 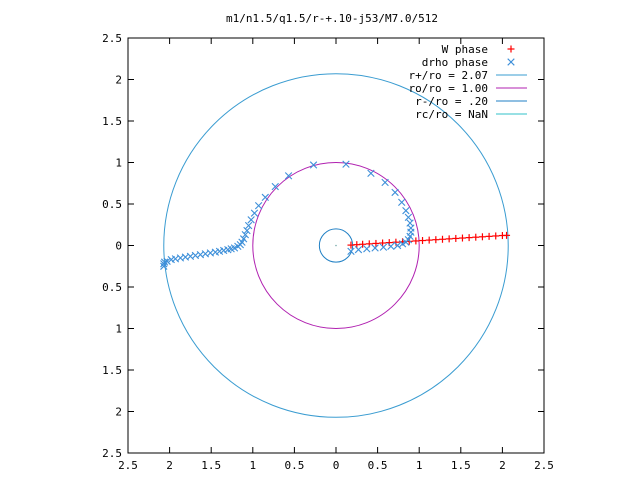 I want to click on chart-title: m1/n1.5/q1.5/r-+.10-j53/M7.0/512, so click(x=332, y=18).